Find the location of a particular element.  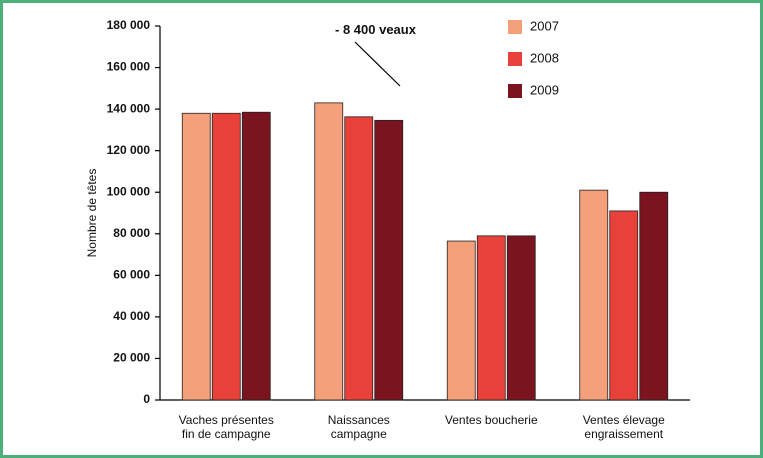

x-tick-label: Naissances campagne is located at coordinates (359, 427).